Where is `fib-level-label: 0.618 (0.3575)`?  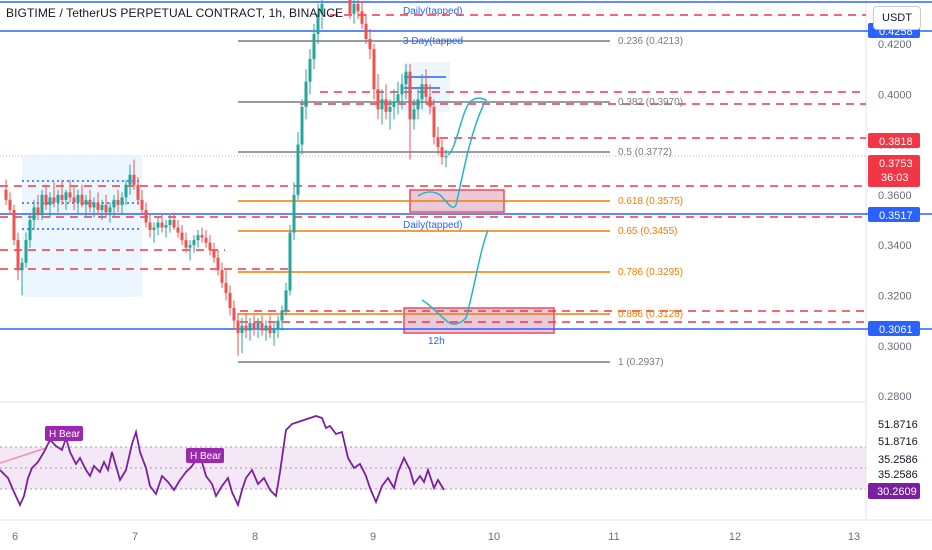
fib-level-label: 0.618 (0.3575) is located at coordinates (650, 201).